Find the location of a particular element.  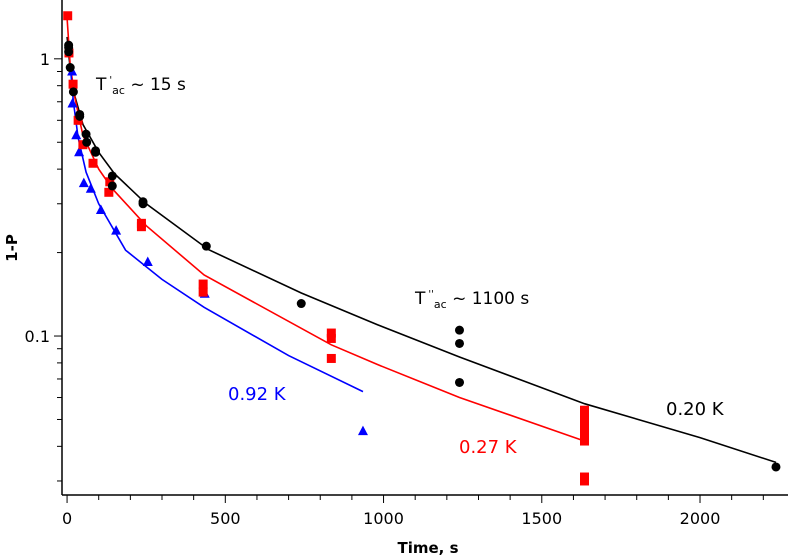

x-tick-label: 1500 is located at coordinates (541, 518).